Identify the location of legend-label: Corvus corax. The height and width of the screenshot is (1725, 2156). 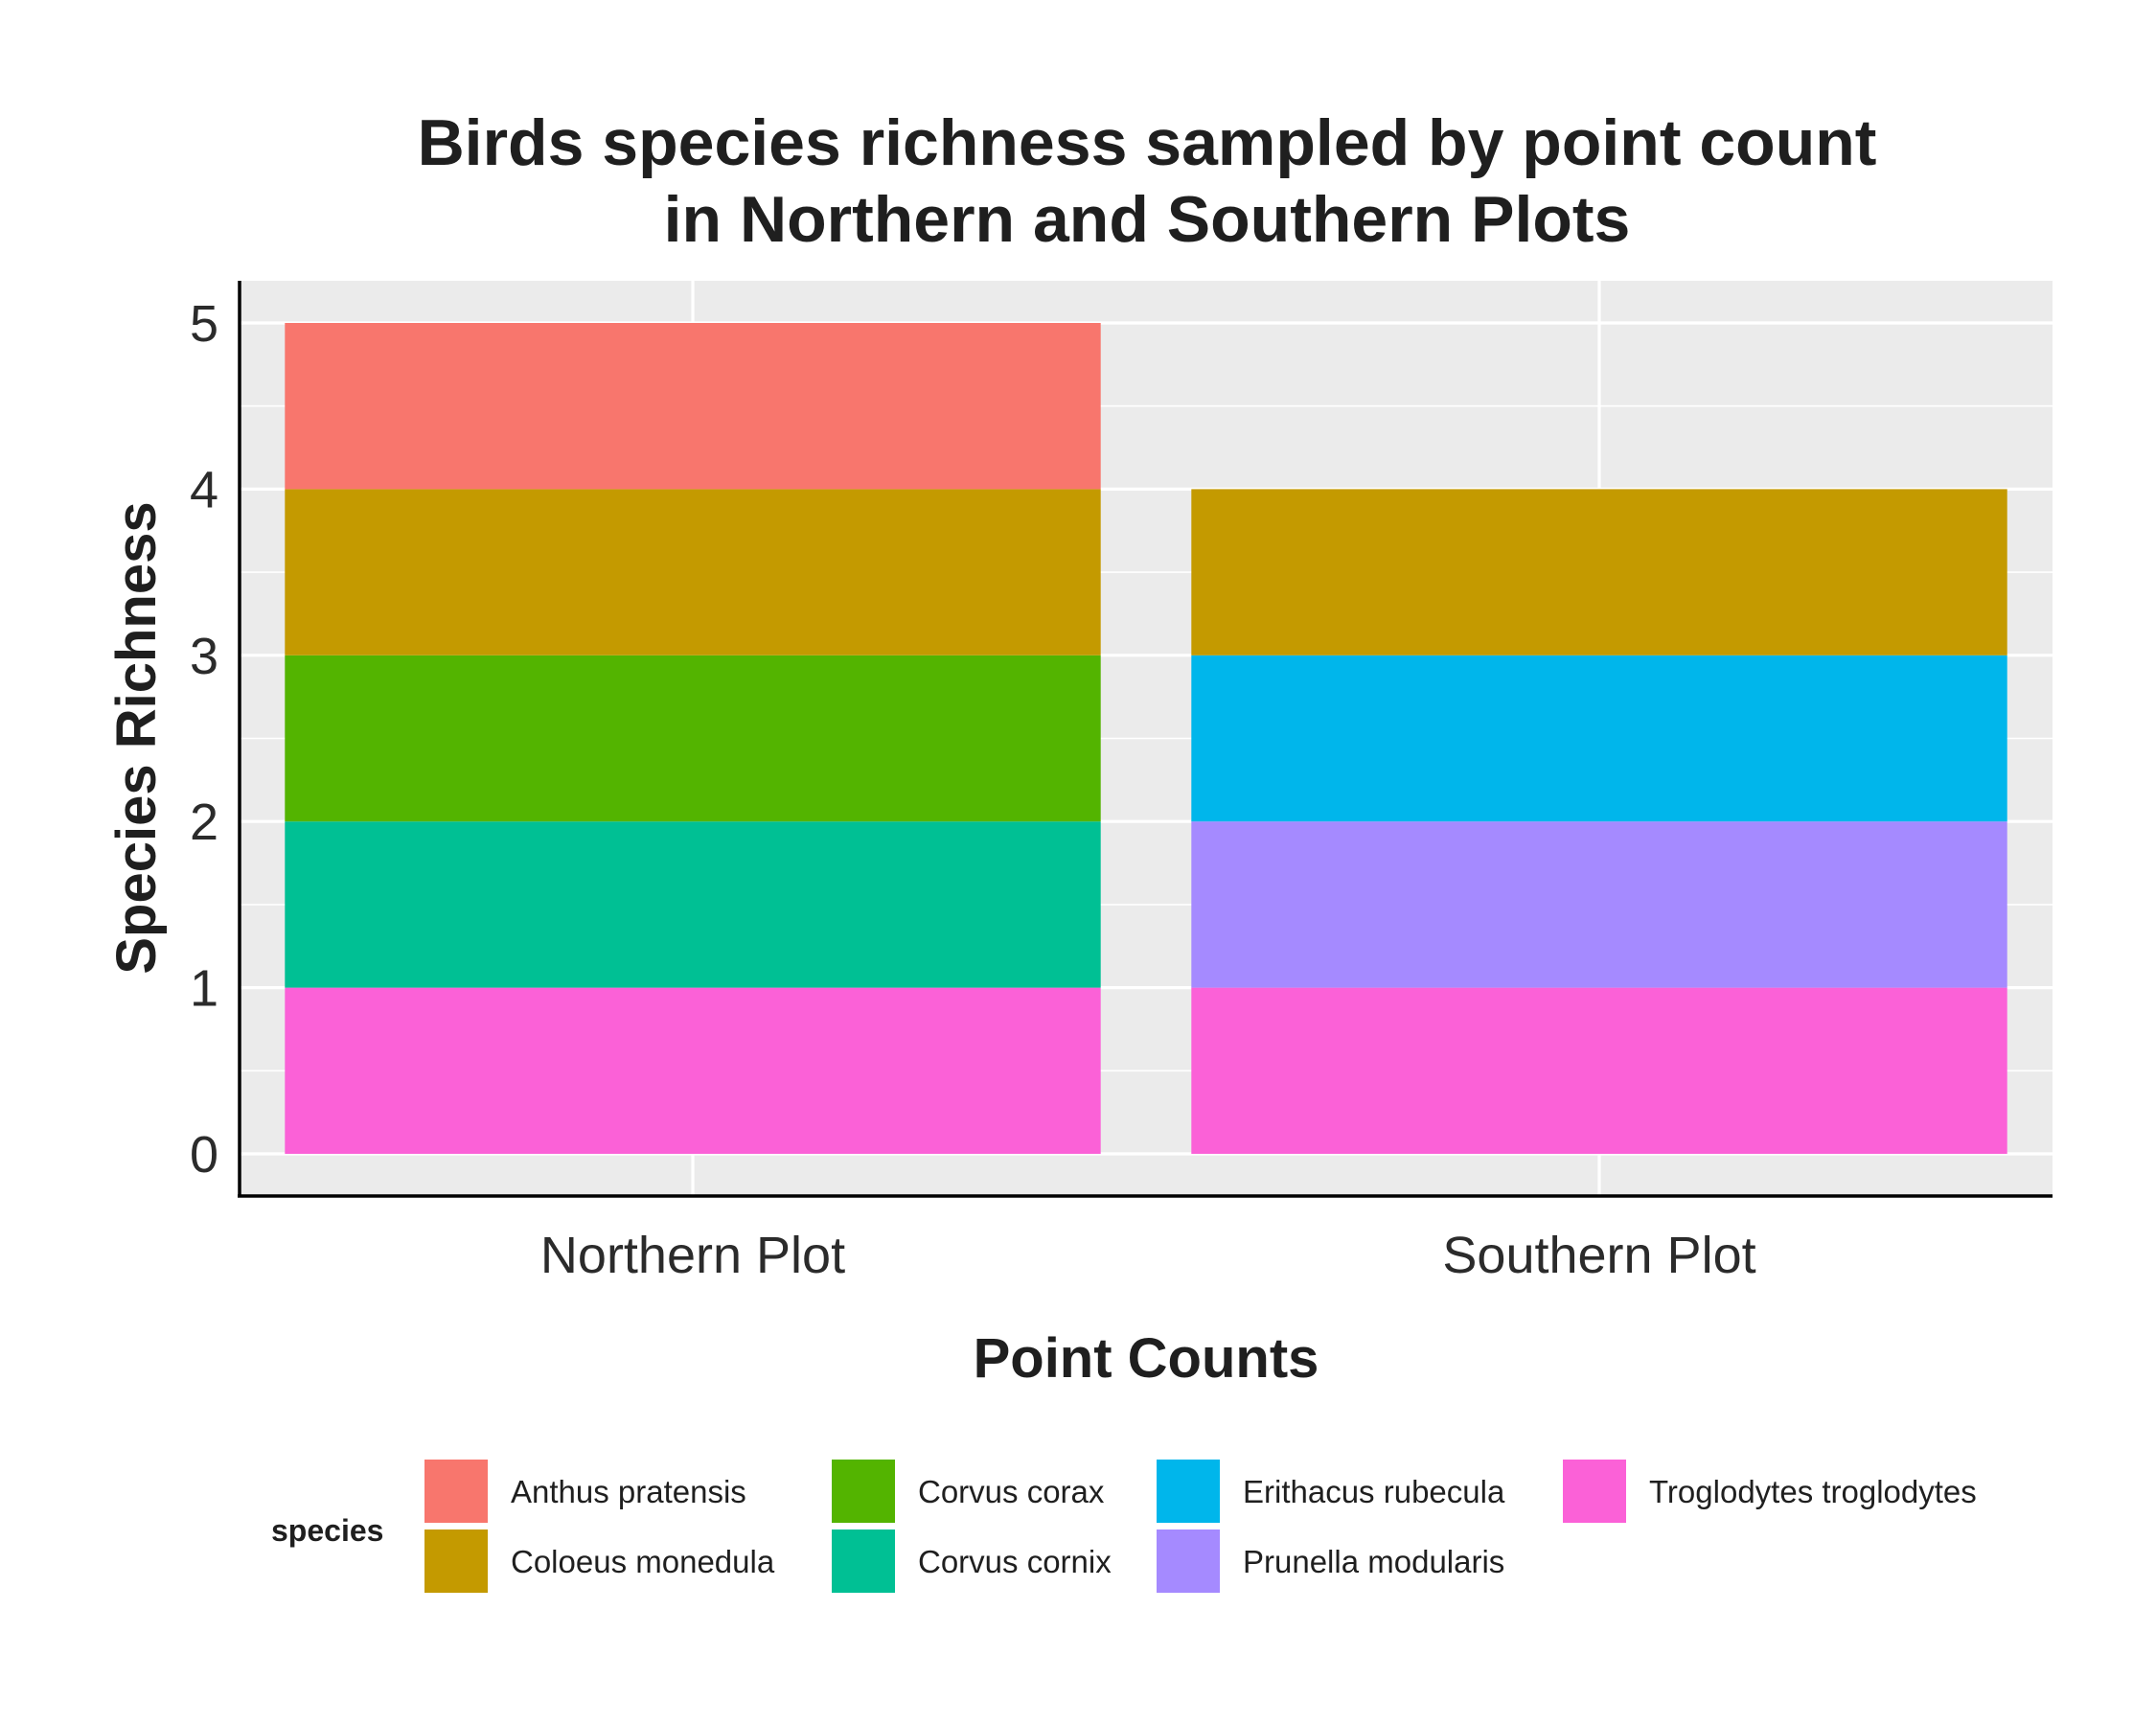
(1011, 1491).